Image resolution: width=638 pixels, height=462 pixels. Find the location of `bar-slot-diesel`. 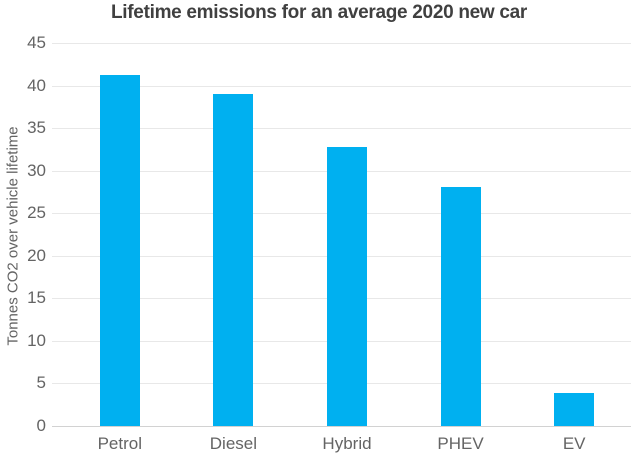

bar-slot-diesel is located at coordinates (234, 234).